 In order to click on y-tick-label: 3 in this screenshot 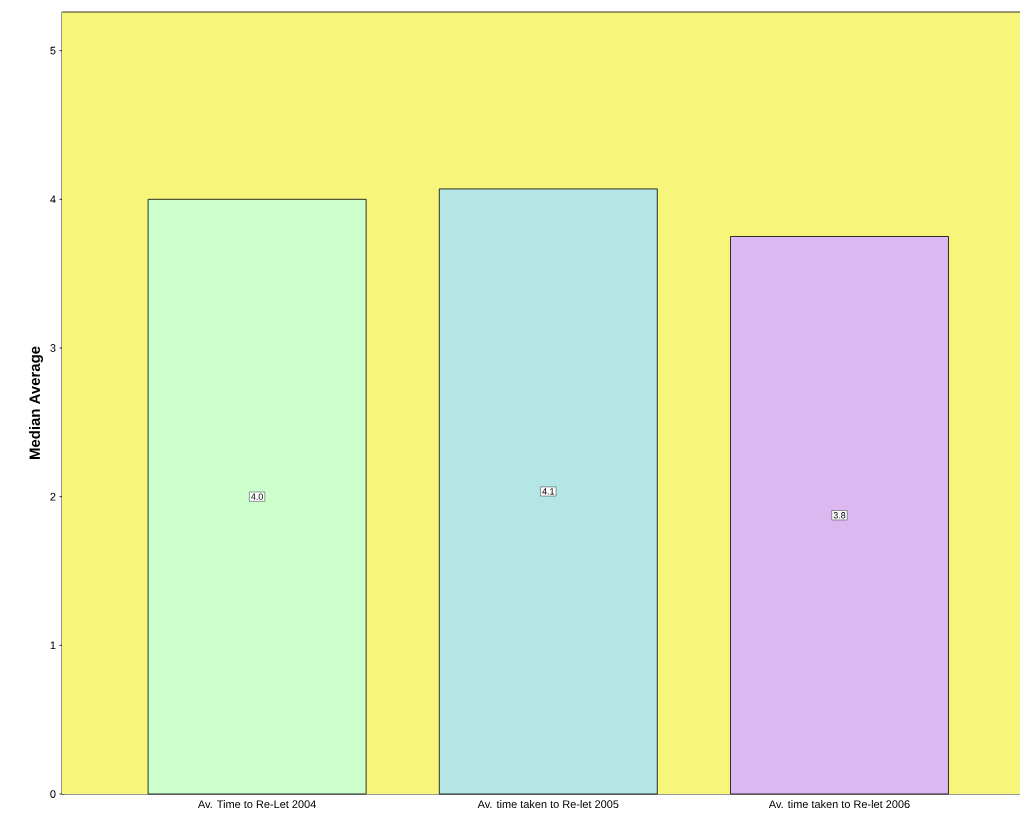, I will do `click(53, 348)`.